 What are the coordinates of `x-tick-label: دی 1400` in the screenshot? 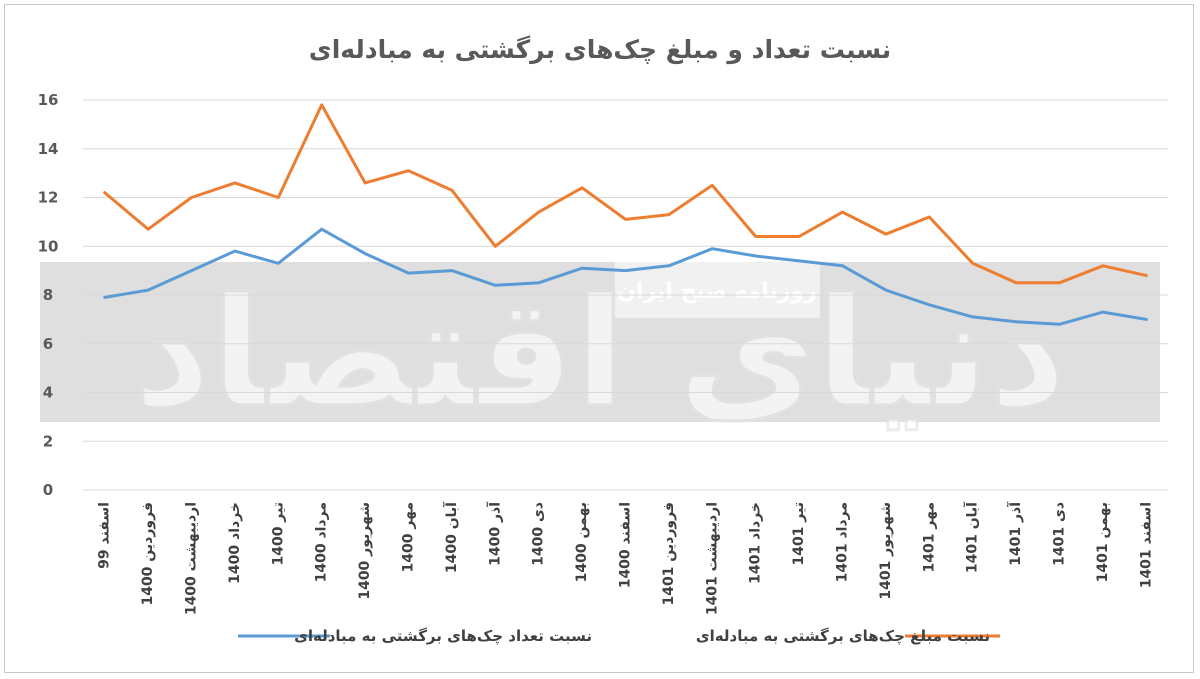 It's located at (539, 534).